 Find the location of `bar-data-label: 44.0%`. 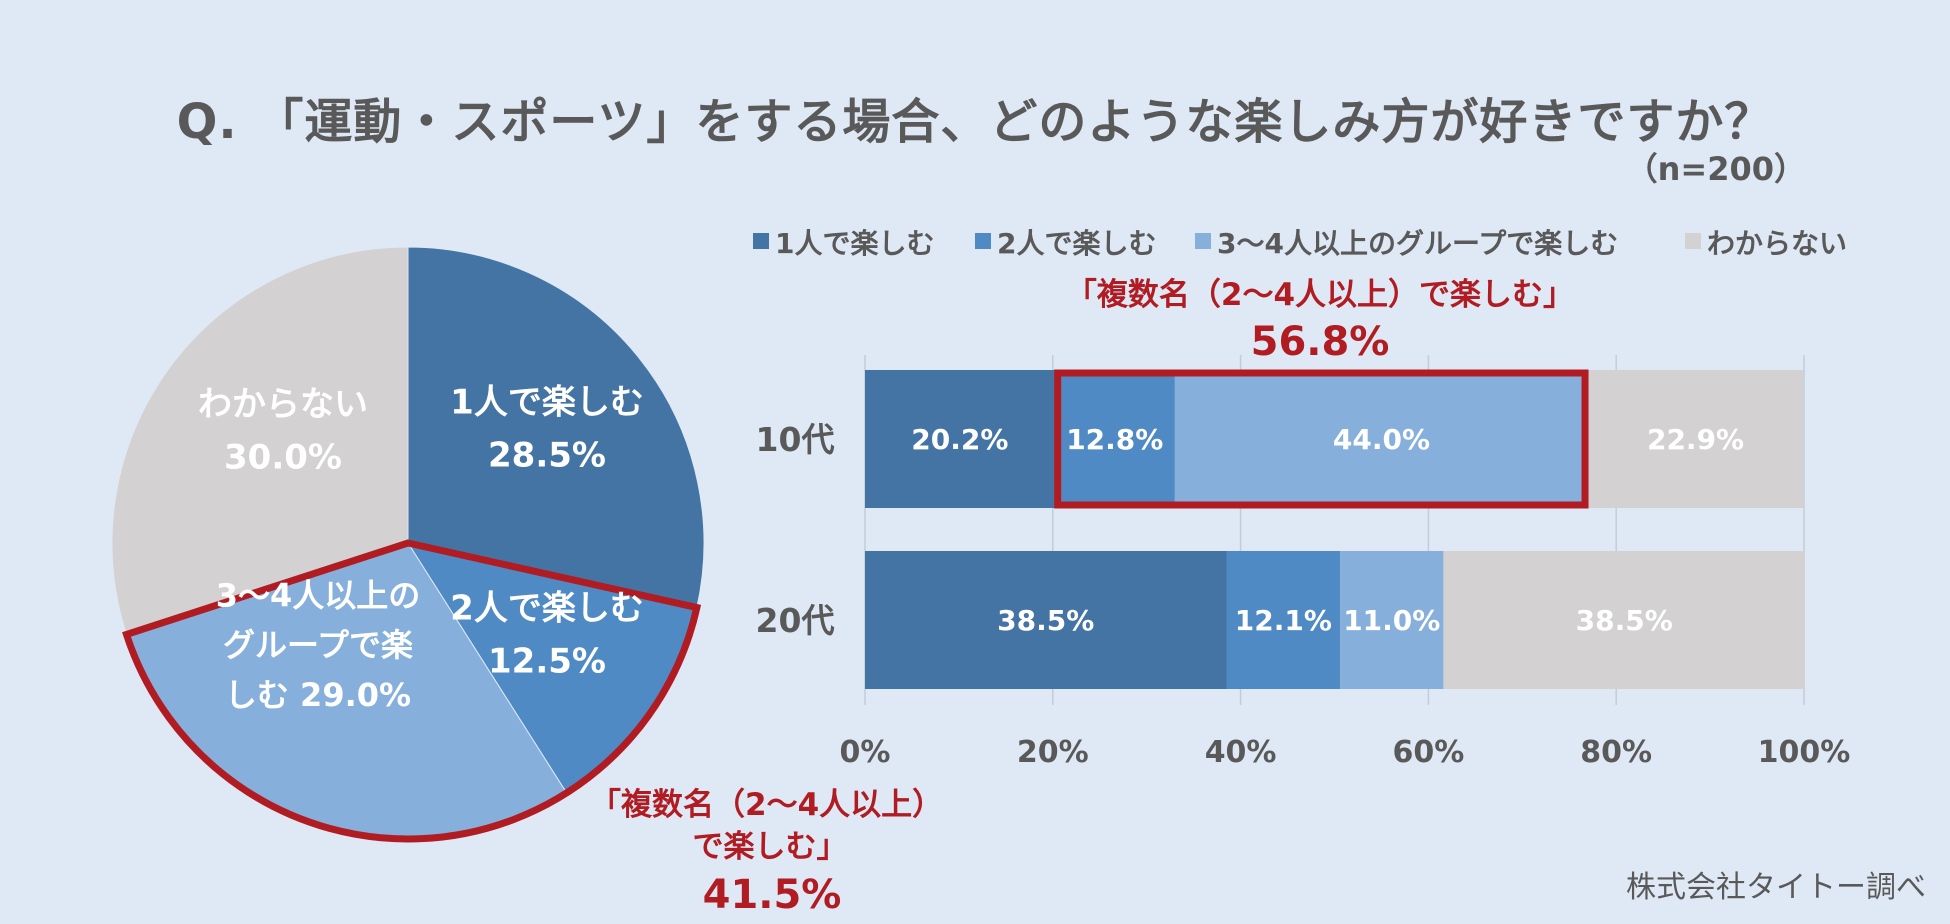

bar-data-label: 44.0% is located at coordinates (1381, 439).